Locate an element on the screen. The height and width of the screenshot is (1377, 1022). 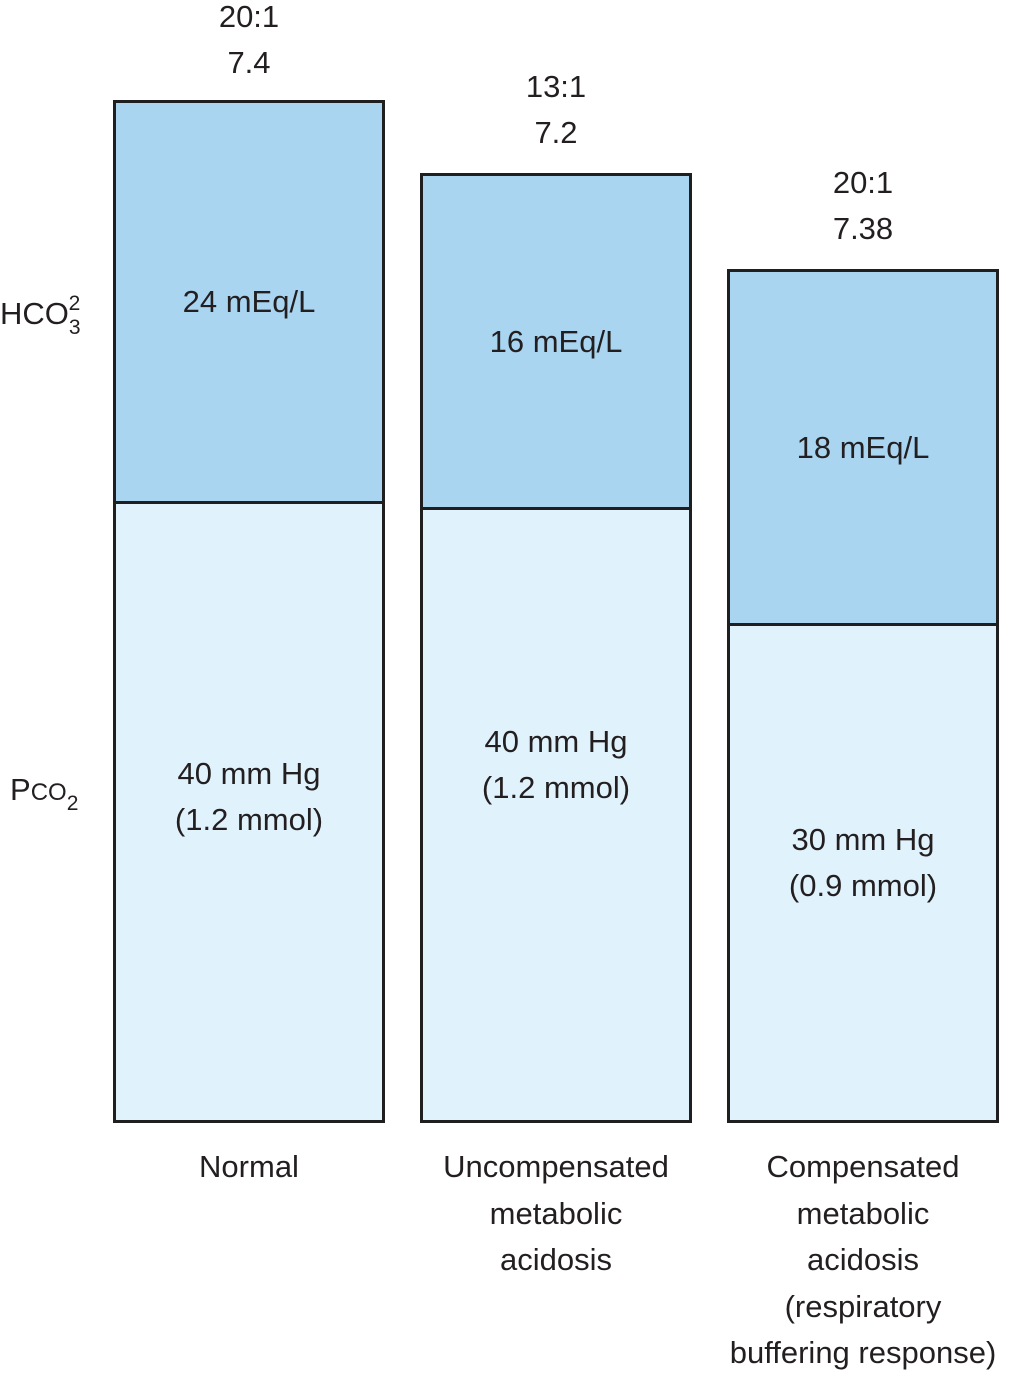
uncompensated-caption-line: acidosis is located at coordinates (556, 1259).